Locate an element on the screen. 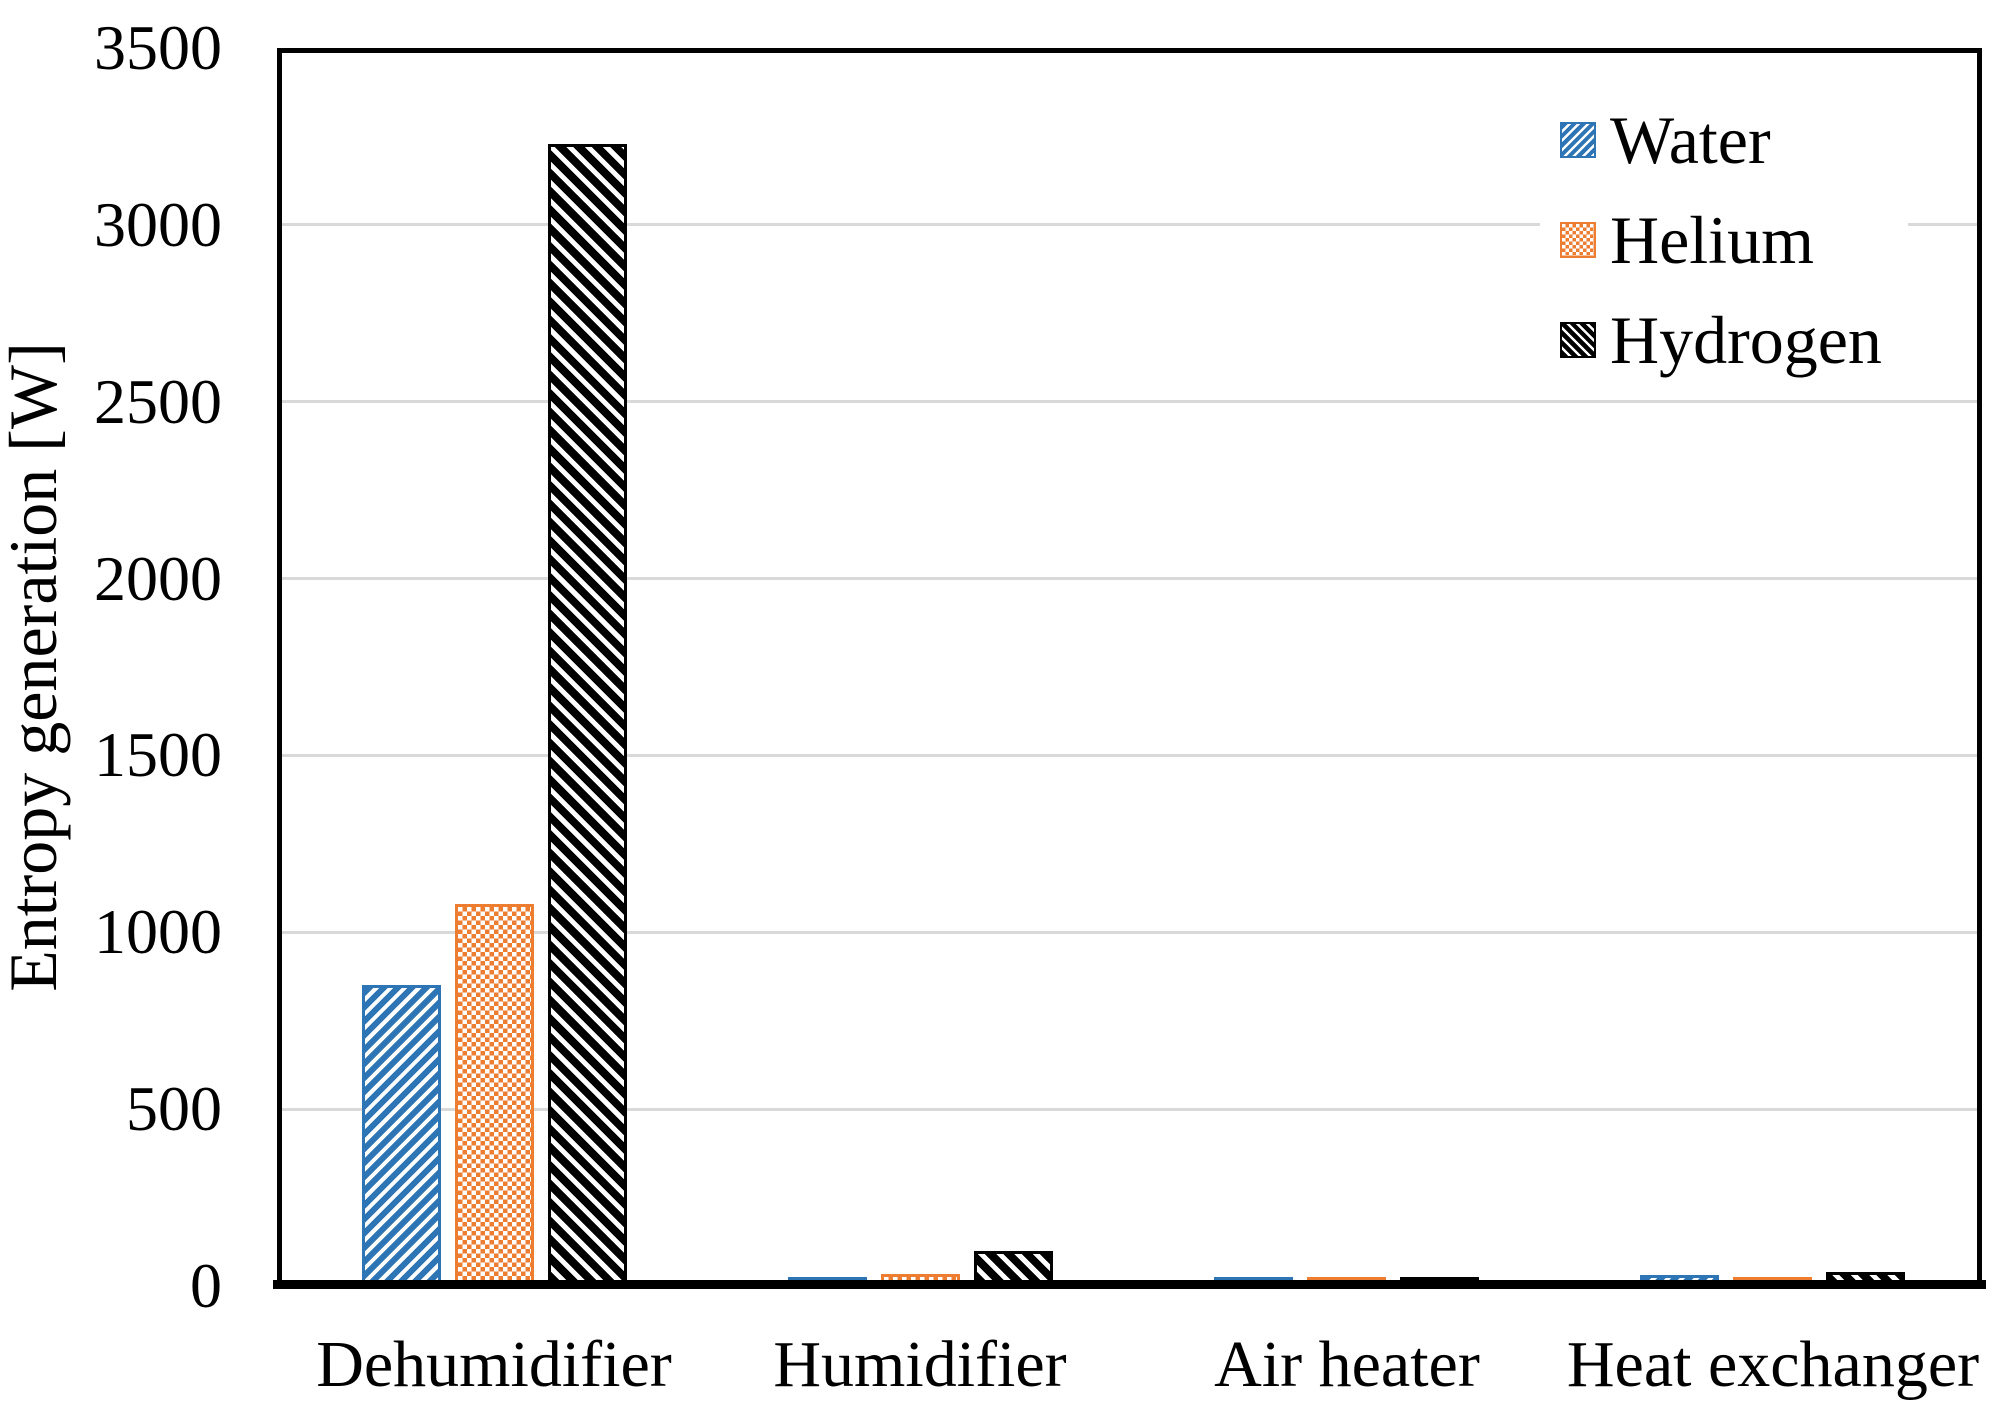 The width and height of the screenshot is (2008, 1415). y-tick-label-0: 0 is located at coordinates (206, 1285).